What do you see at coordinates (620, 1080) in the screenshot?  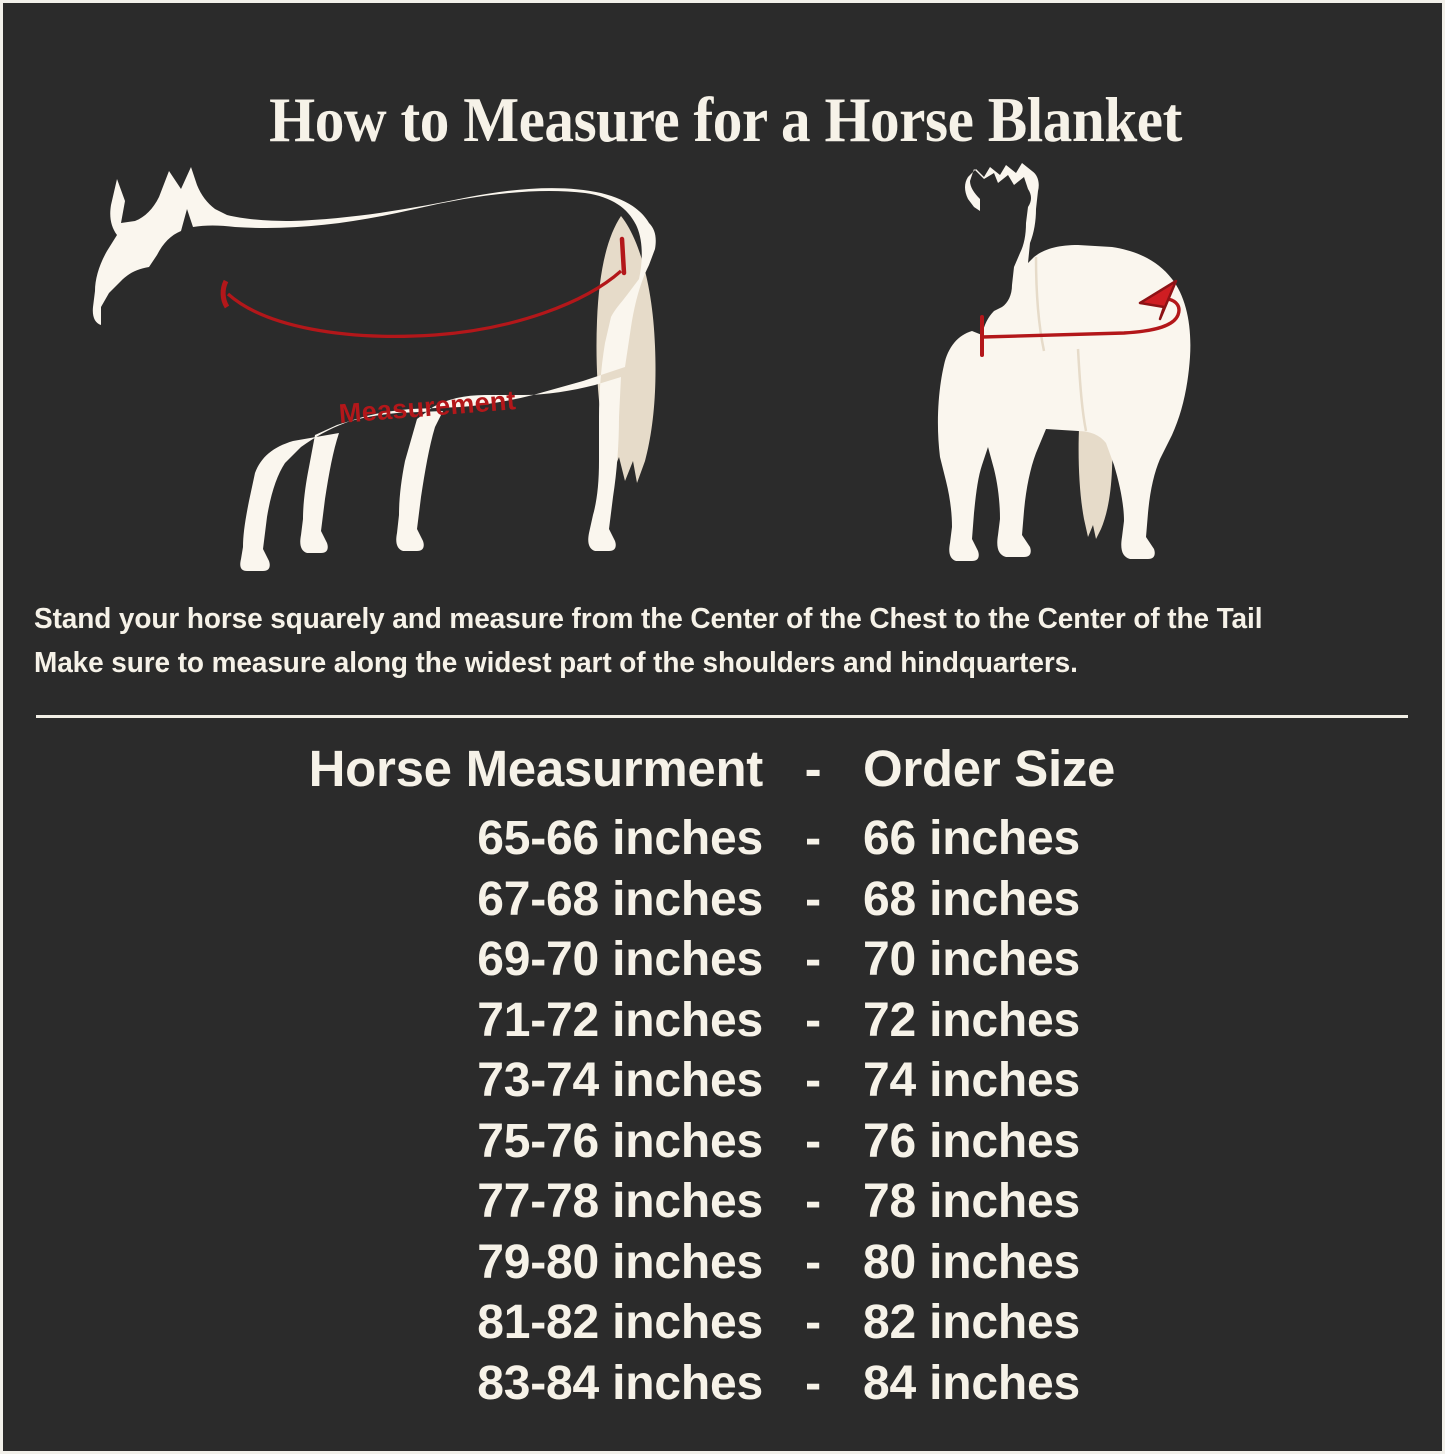 I see `row-measurement: 73-74 inches` at bounding box center [620, 1080].